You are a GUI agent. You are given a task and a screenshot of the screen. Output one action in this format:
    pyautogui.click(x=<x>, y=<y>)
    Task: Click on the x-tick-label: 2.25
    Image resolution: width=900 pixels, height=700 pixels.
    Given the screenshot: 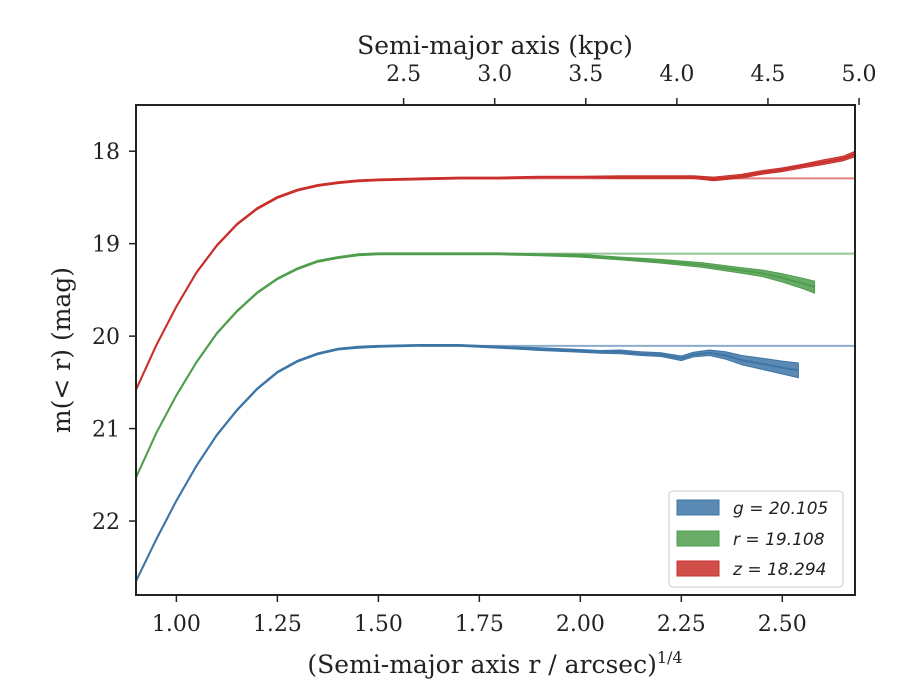 What is the action you would take?
    pyautogui.click(x=681, y=624)
    